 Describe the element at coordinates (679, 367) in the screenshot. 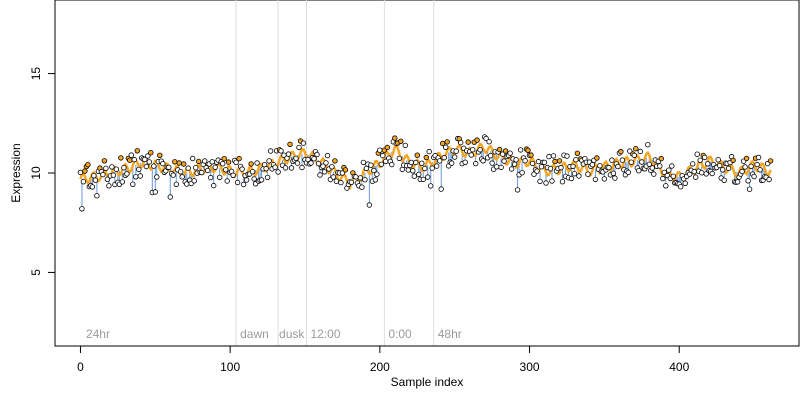

I see `x-tick-label-4: 400` at that location.